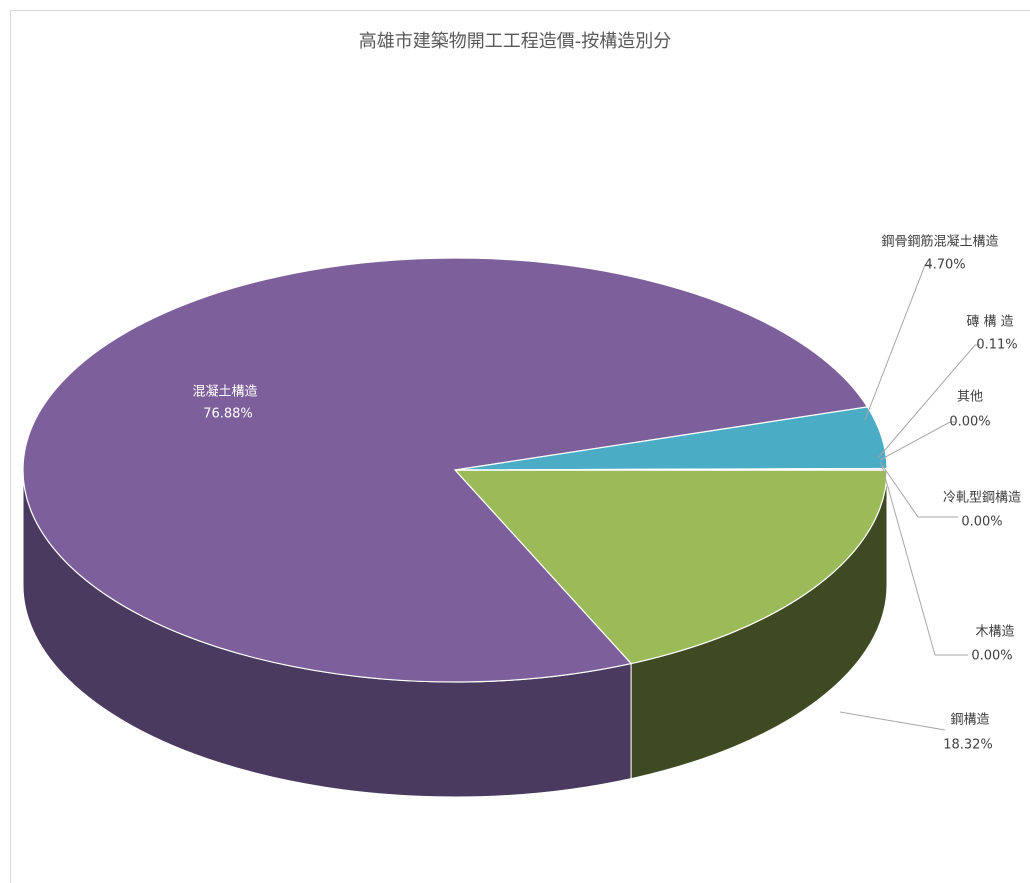  Describe the element at coordinates (670, 567) in the screenshot. I see `pie-slice` at that location.